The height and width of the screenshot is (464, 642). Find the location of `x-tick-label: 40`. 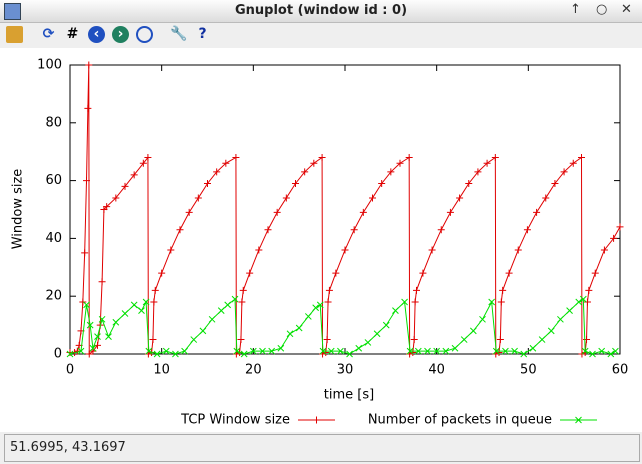

x-tick-label: 40 is located at coordinates (436, 370).